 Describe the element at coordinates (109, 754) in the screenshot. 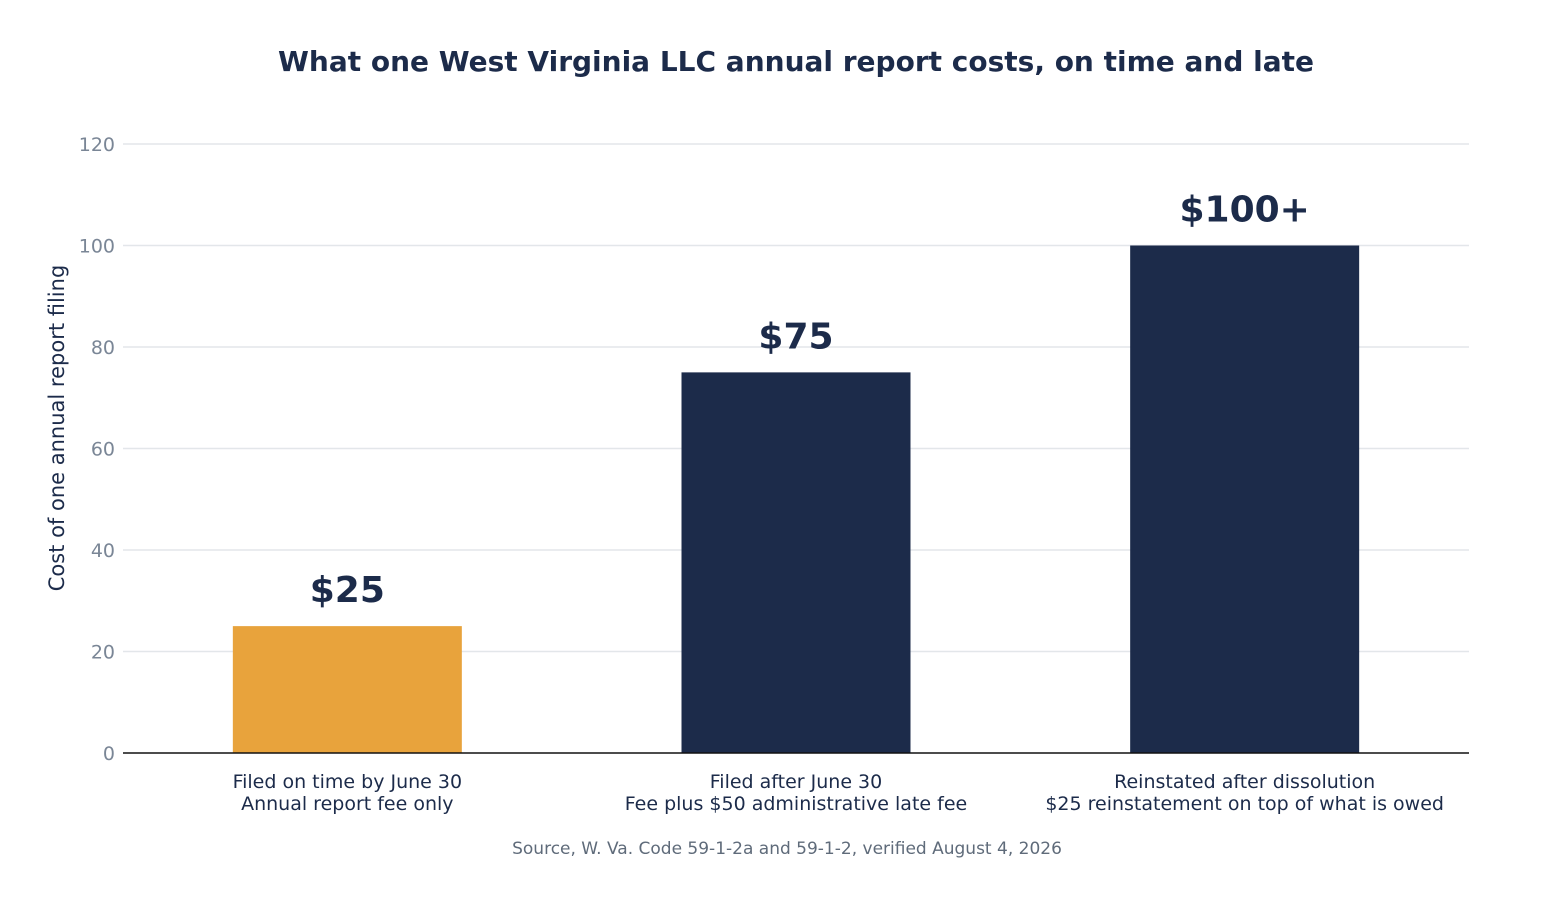

I see `y-tick-label: 0` at that location.